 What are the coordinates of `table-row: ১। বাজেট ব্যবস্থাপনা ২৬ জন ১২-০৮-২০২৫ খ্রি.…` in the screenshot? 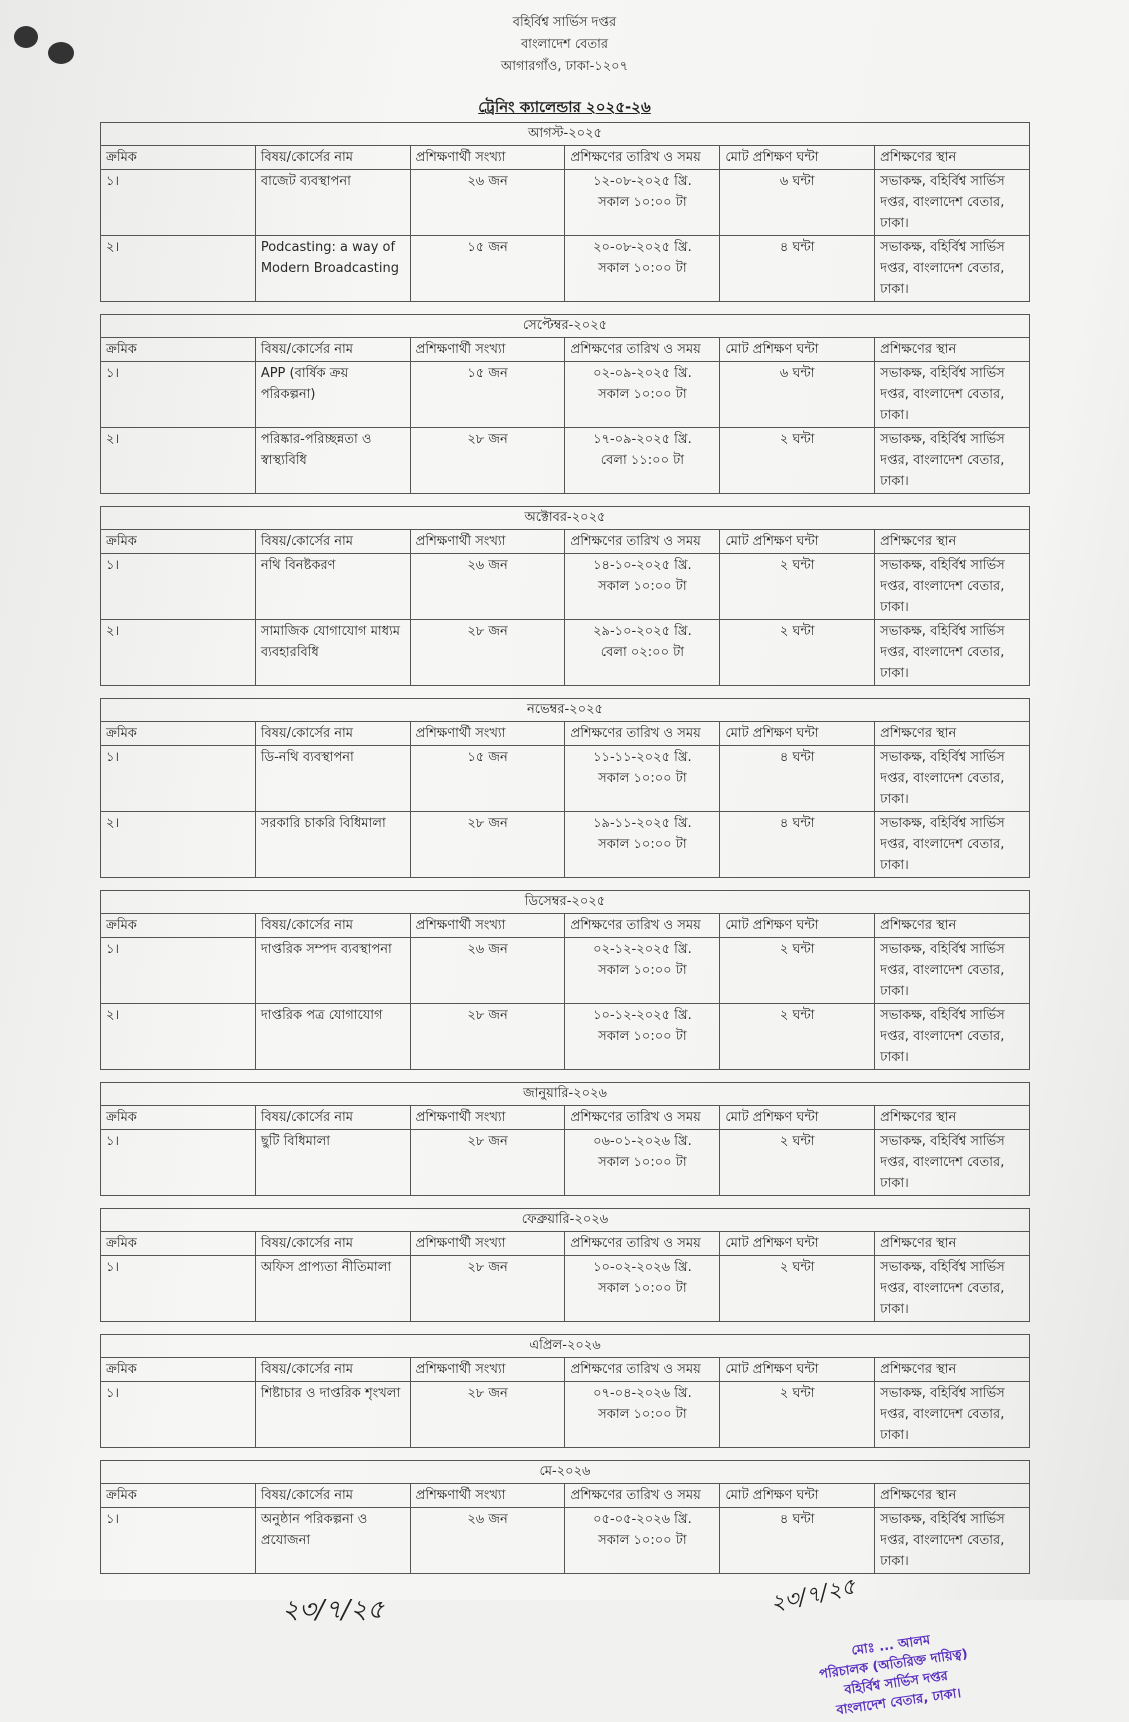 It's located at (565, 202).